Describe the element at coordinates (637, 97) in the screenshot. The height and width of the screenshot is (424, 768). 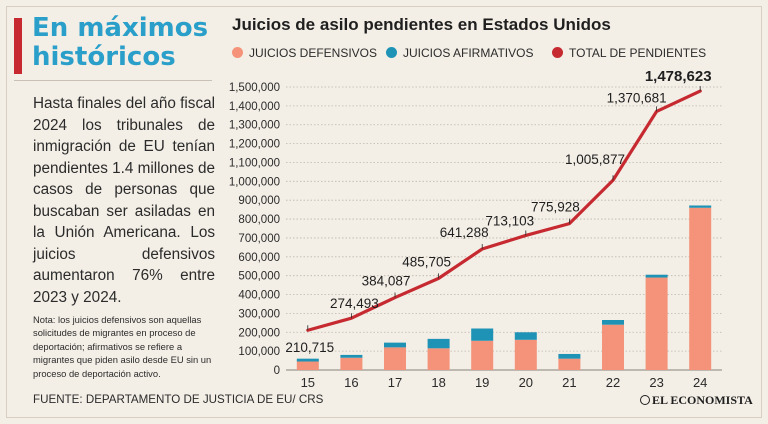
I see `data-label-total: 1,370,681` at that location.